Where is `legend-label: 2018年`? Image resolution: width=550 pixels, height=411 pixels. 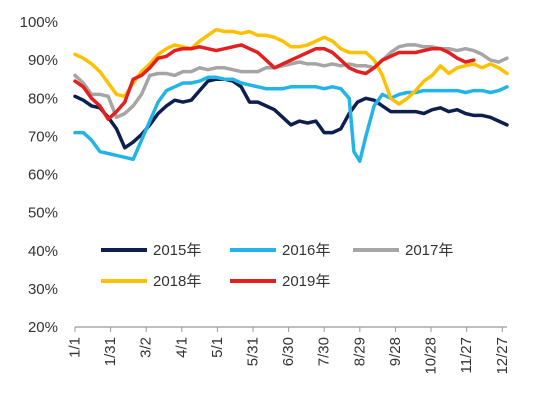 legend-label: 2018年 is located at coordinates (177, 281).